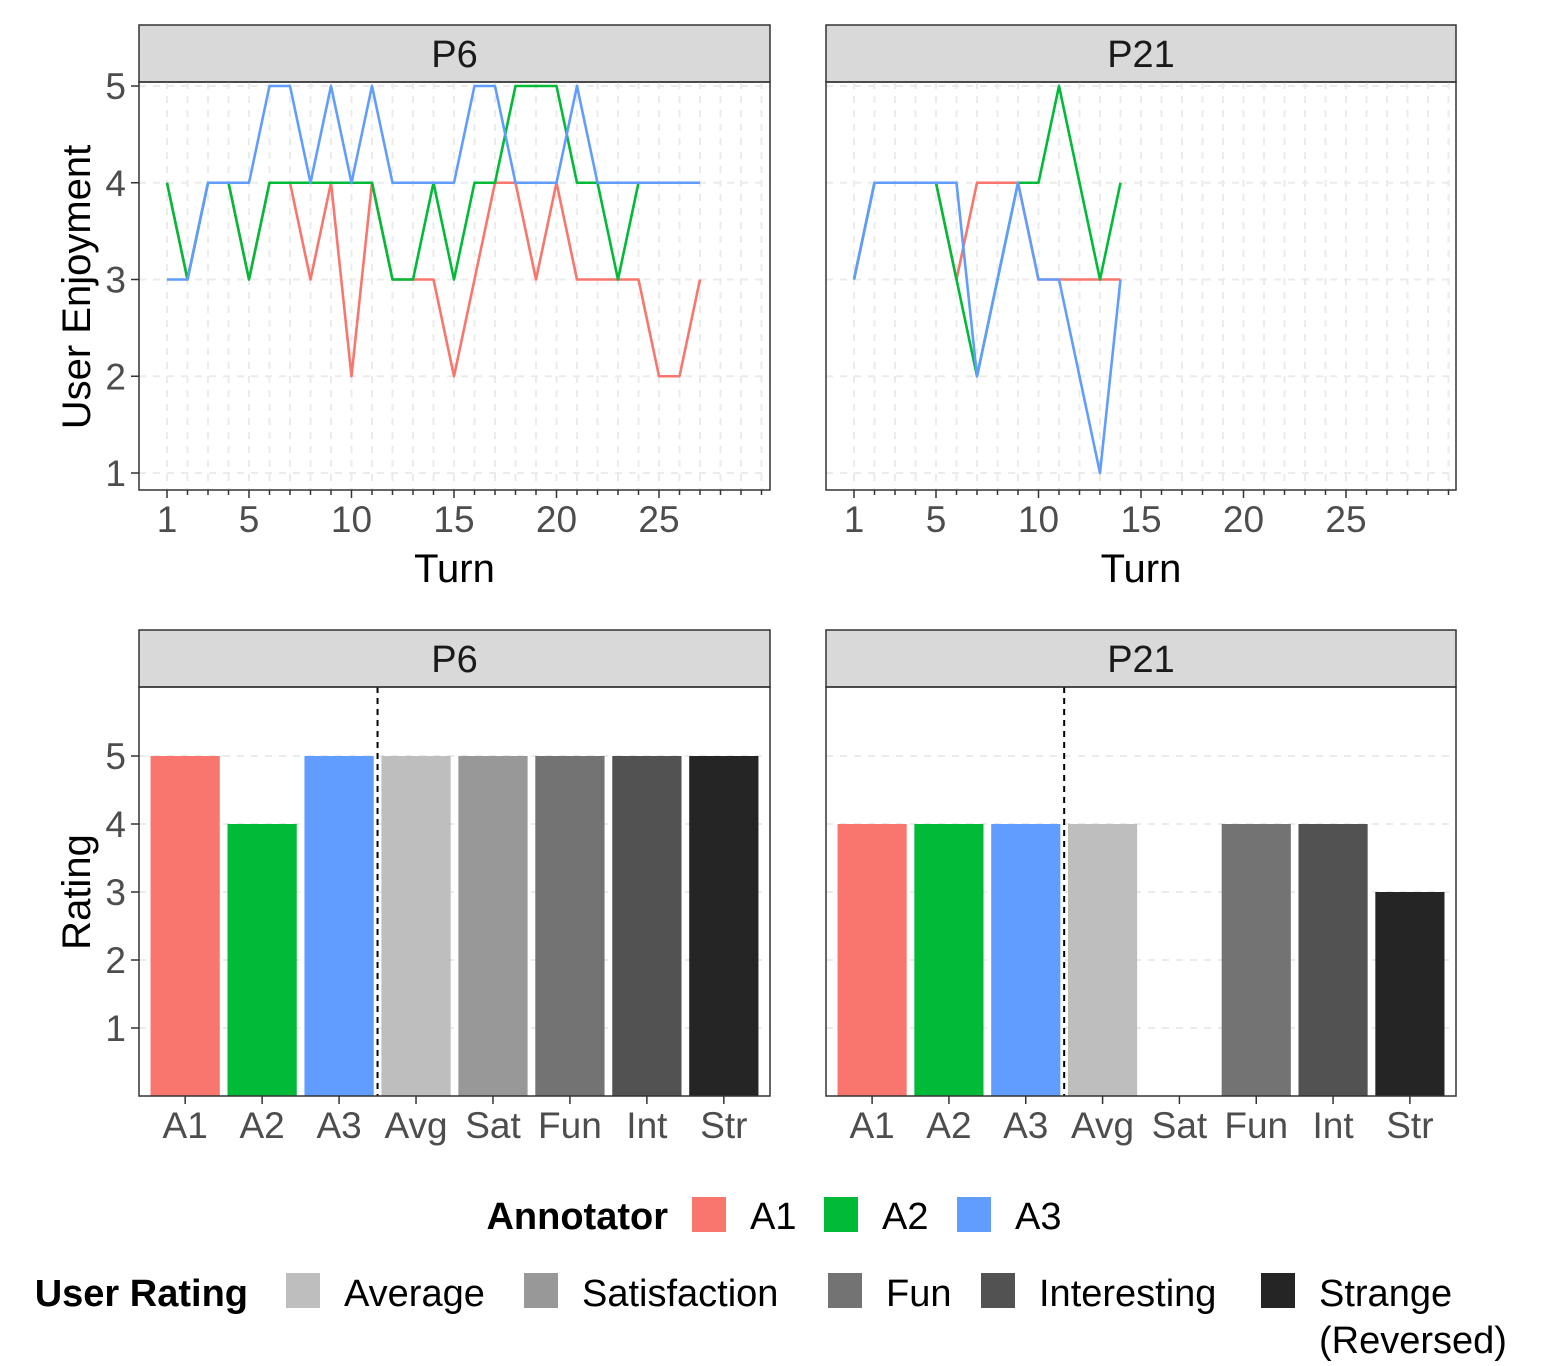  Describe the element at coordinates (303, 1290) in the screenshot. I see `legend-key-average` at that location.